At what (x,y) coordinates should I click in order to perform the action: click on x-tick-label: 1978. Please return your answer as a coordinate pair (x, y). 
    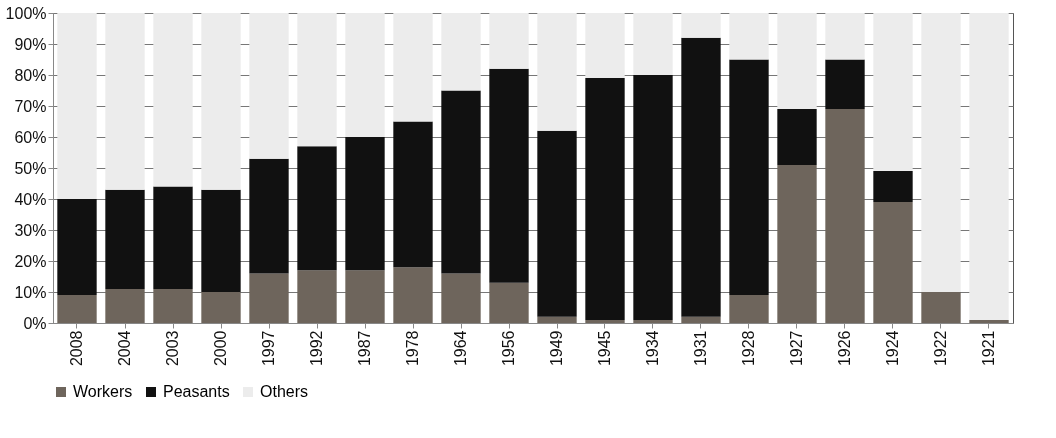
    Looking at the image, I should click on (412, 348).